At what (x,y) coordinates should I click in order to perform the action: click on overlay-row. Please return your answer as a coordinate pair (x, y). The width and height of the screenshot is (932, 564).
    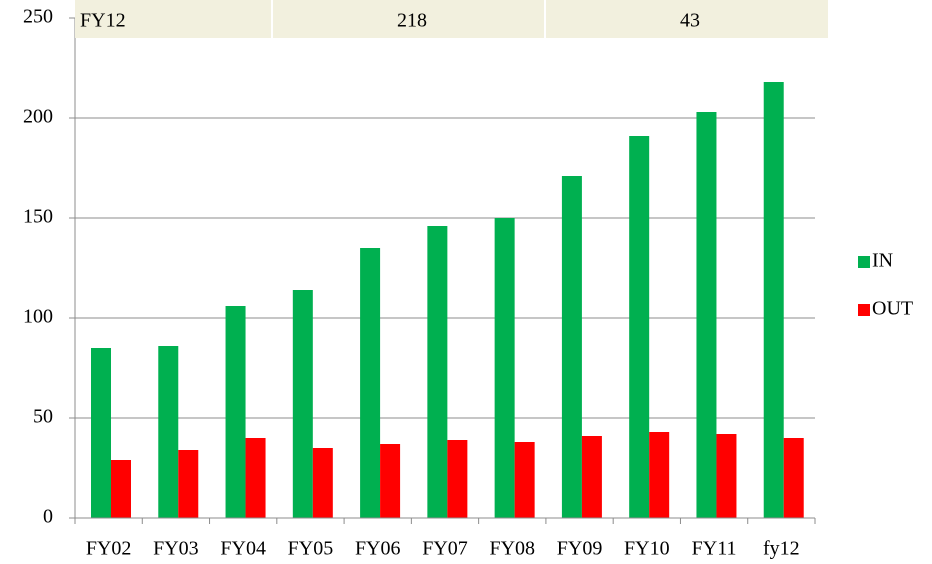
    Looking at the image, I should click on (451, 19).